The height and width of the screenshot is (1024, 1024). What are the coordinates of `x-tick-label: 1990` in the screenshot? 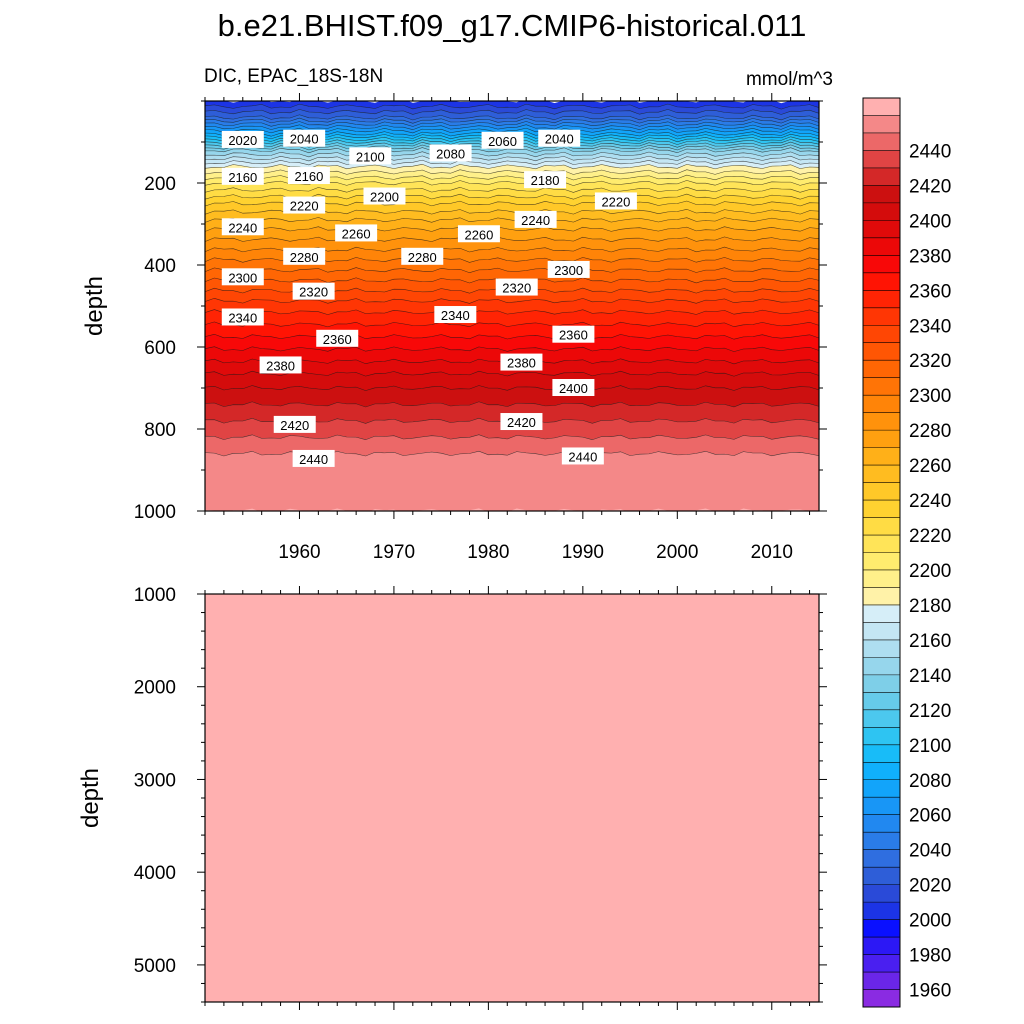 It's located at (583, 552).